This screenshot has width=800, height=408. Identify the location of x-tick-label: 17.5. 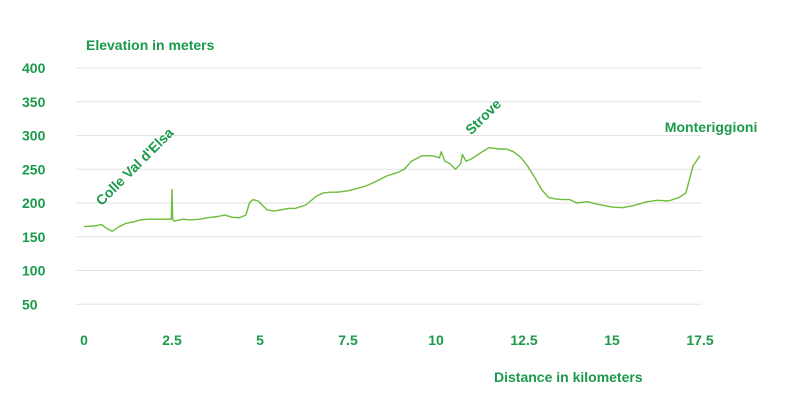
(699, 340).